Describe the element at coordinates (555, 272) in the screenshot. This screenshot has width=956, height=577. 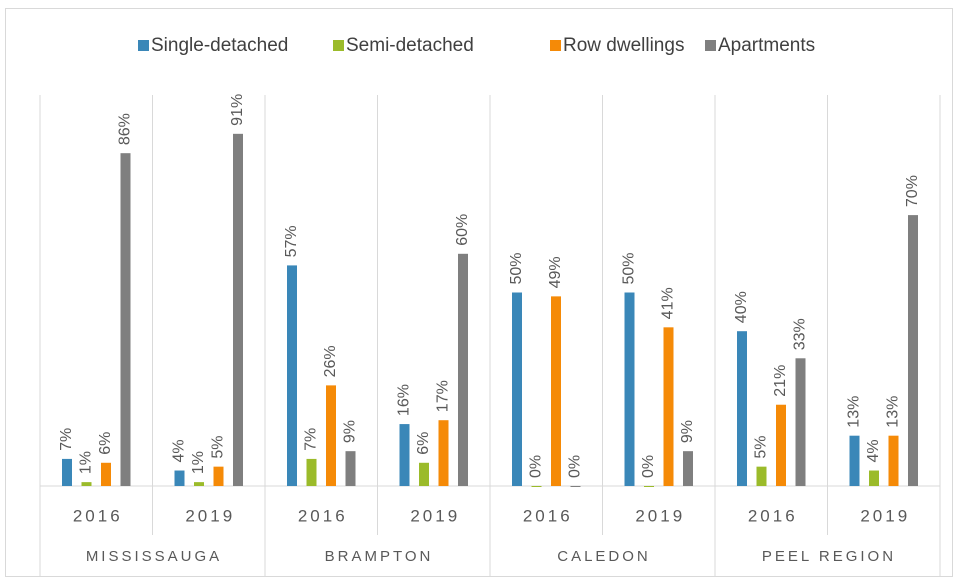
I see `data-label: 49%` at that location.